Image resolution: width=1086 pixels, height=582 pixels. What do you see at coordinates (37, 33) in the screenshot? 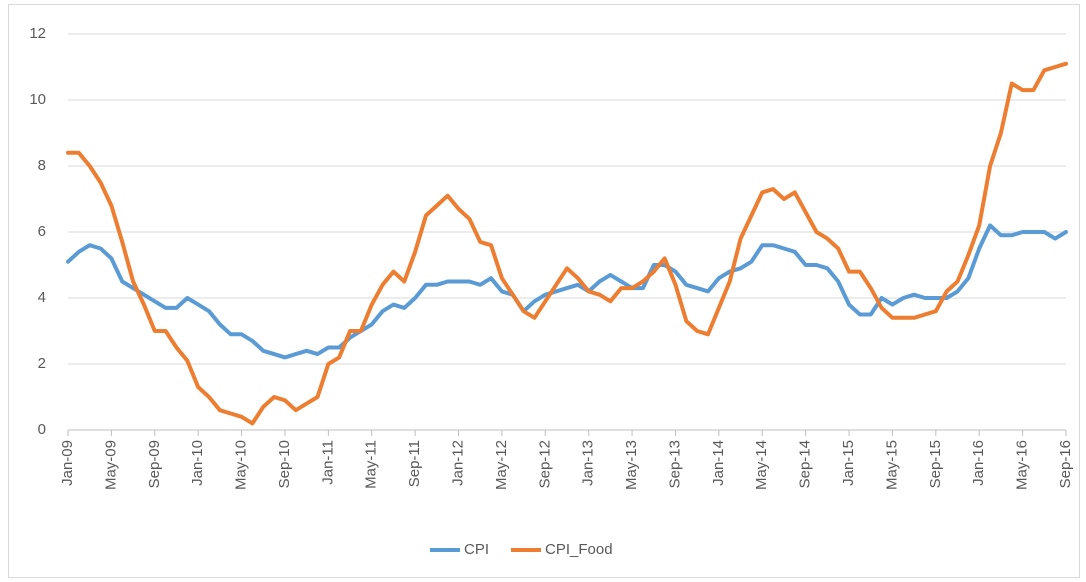
I see `y-tick-label: 12` at bounding box center [37, 33].